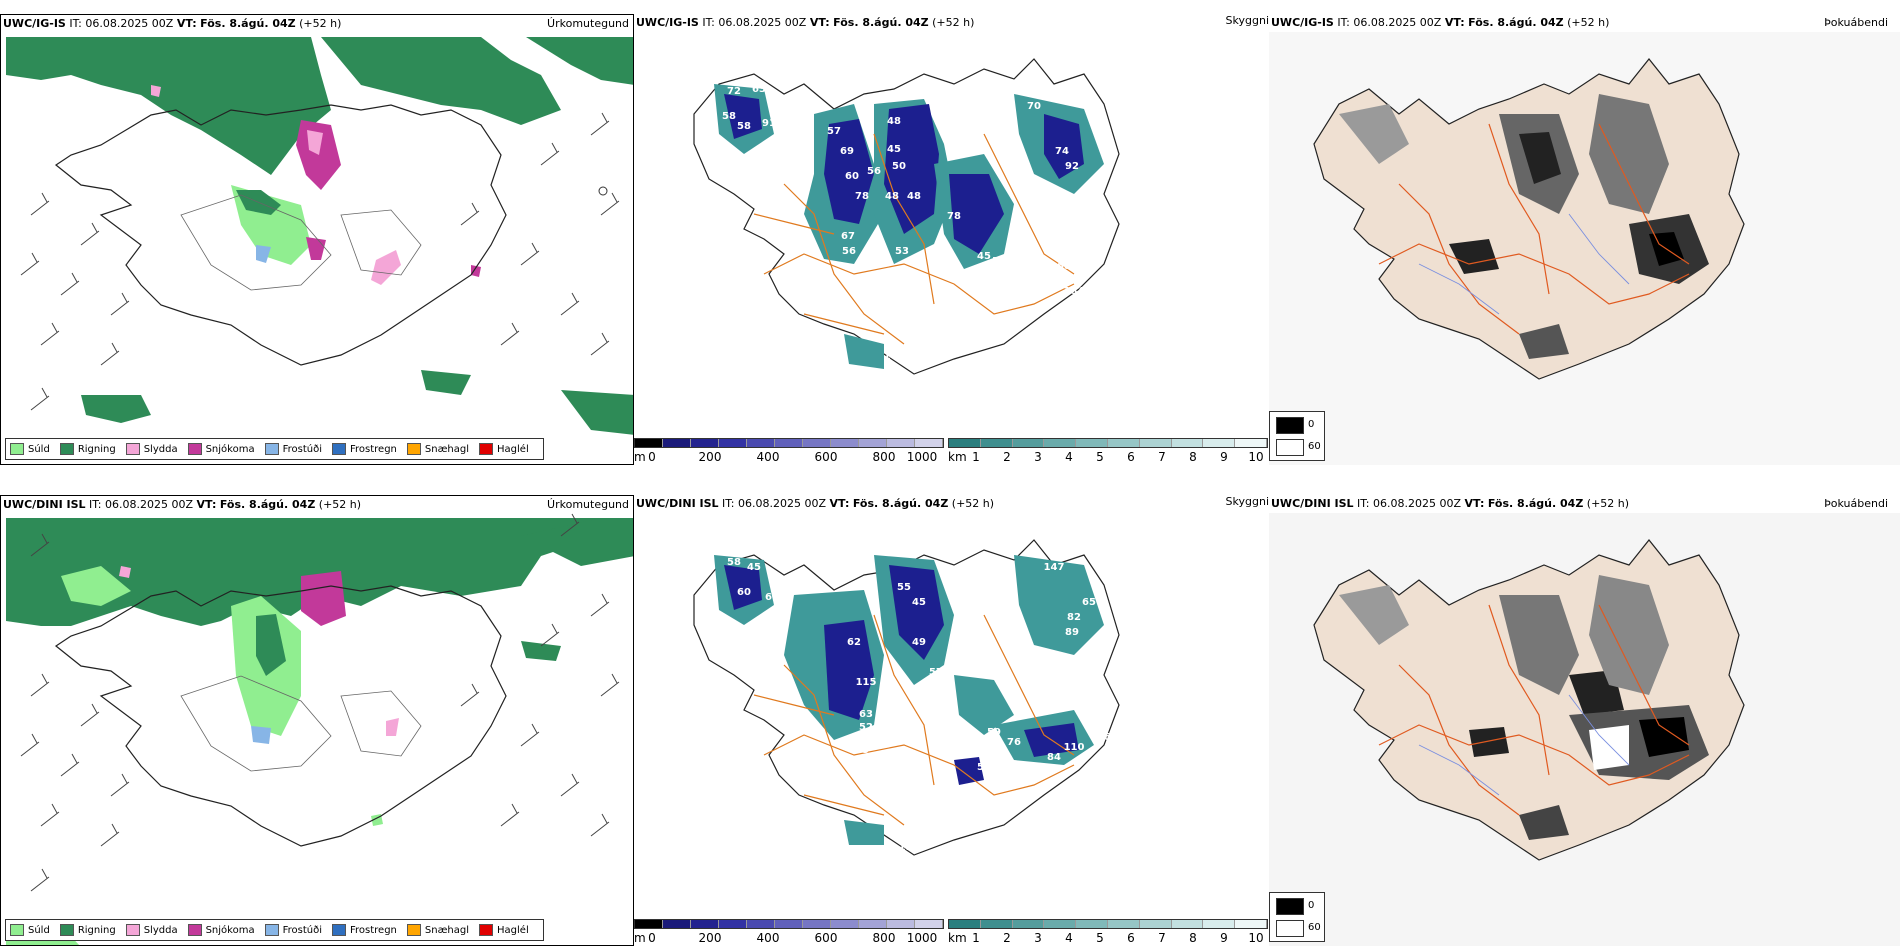 The height and width of the screenshot is (950, 1900). Describe the element at coordinates (1072, 166) in the screenshot. I see `cloud-base-label: 92` at that location.